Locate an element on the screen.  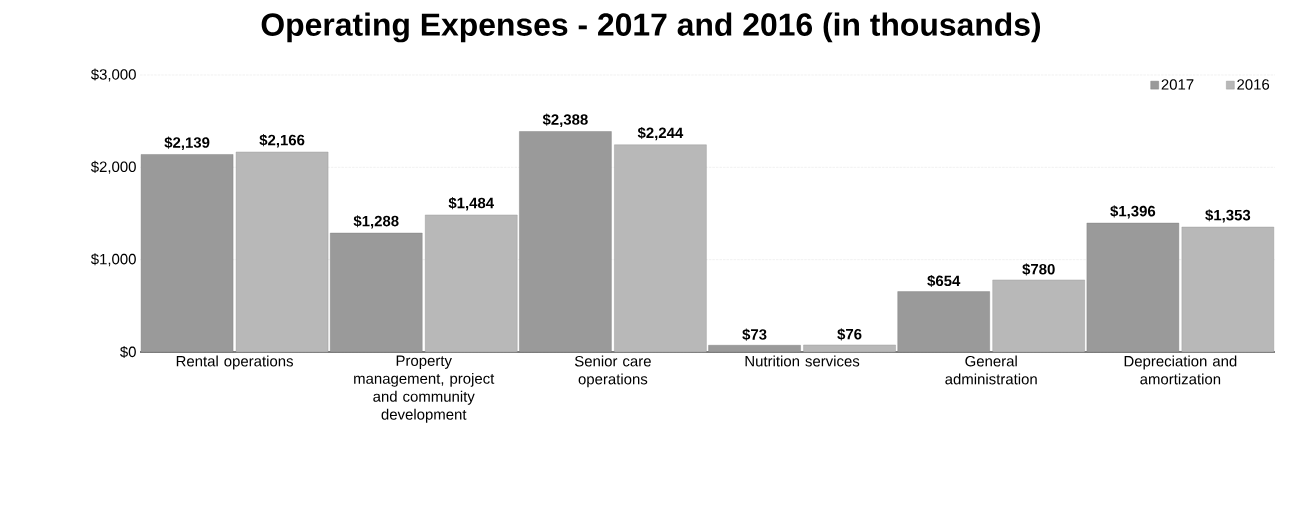
data-label: $780 is located at coordinates (1038, 269).